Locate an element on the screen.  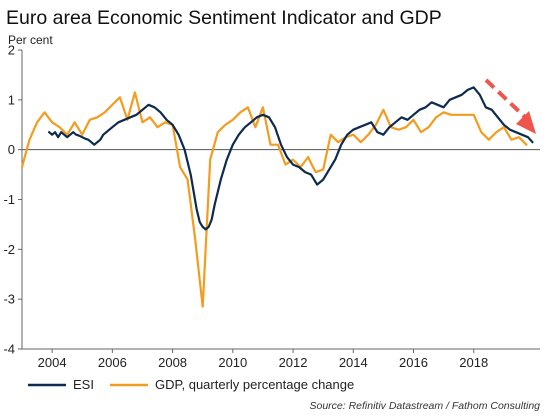
y-tick-label: -2 is located at coordinates (9, 249).